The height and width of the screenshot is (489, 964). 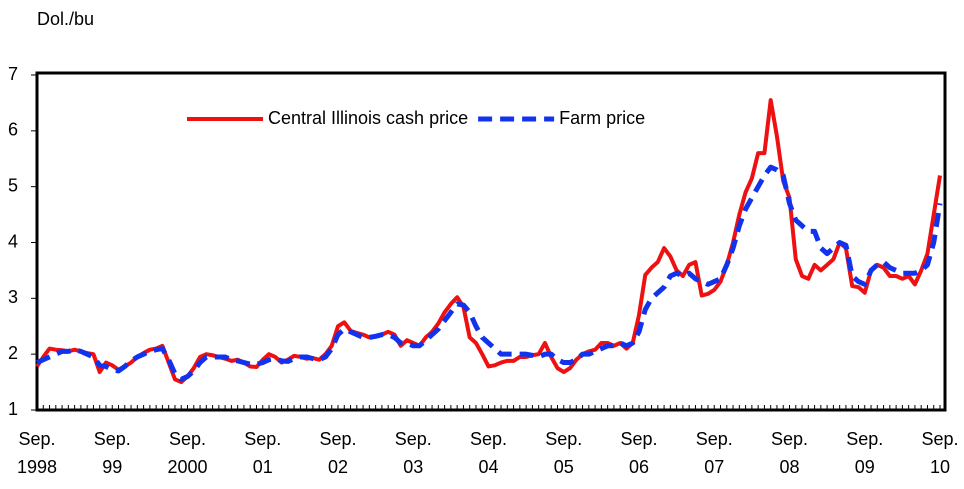 I want to click on x-tick-label: Sep. 05, so click(x=563, y=453).